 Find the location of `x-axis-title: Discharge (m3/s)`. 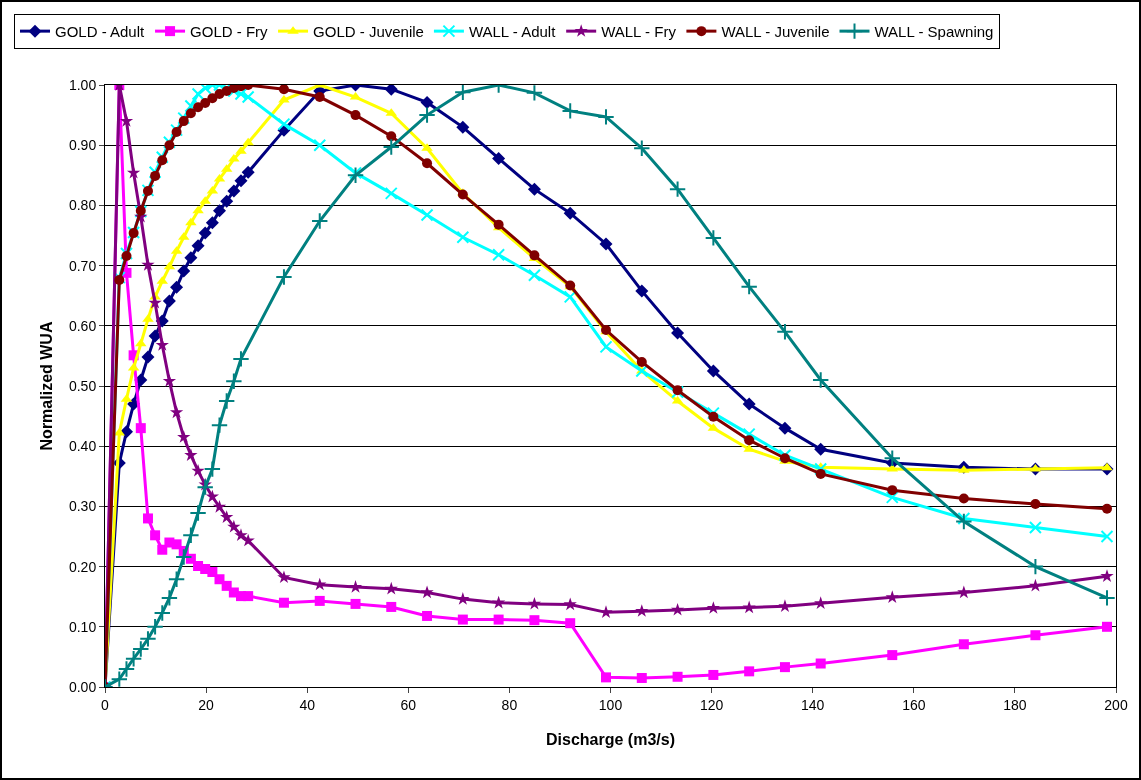

x-axis-title: Discharge (m3/s) is located at coordinates (610, 739).